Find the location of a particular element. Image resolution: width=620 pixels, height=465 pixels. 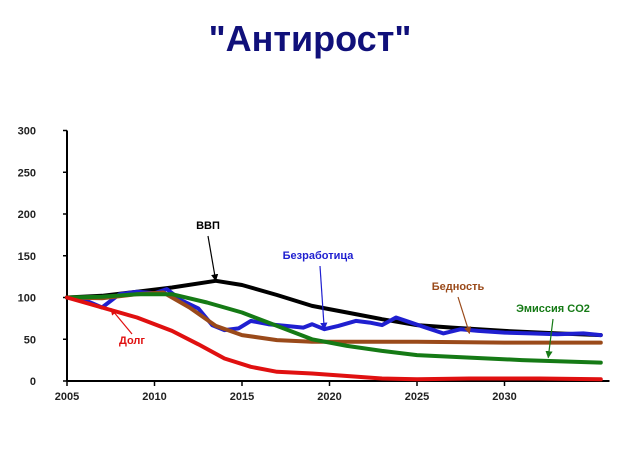

x-tick-label: 2025 is located at coordinates (417, 397).